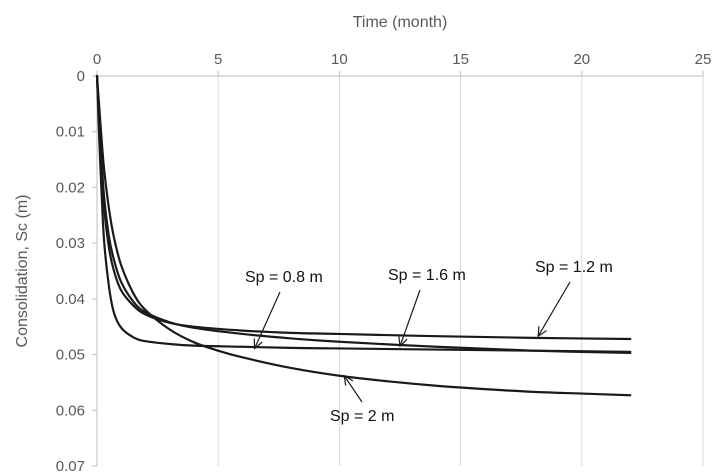 The height and width of the screenshot is (473, 715). Describe the element at coordinates (339, 59) in the screenshot. I see `x-tick-label: 10` at that location.